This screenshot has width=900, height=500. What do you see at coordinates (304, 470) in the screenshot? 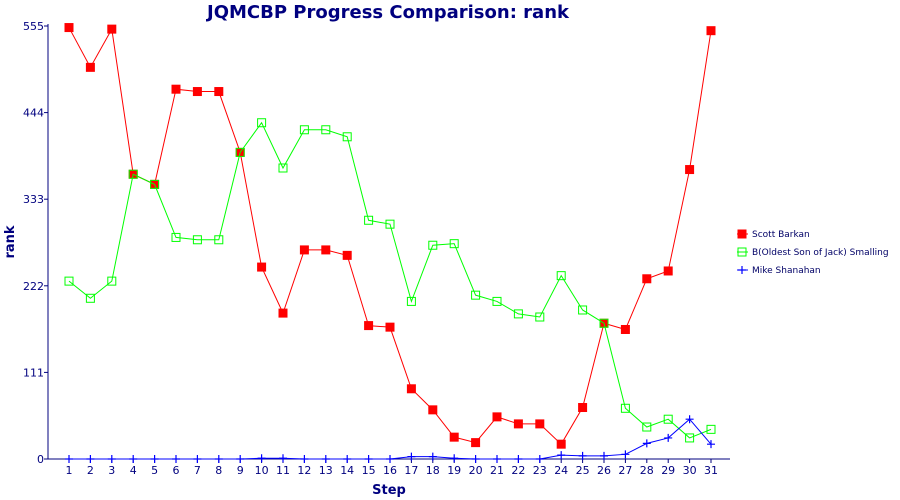
I see `x-tick-label: 12` at bounding box center [304, 470].